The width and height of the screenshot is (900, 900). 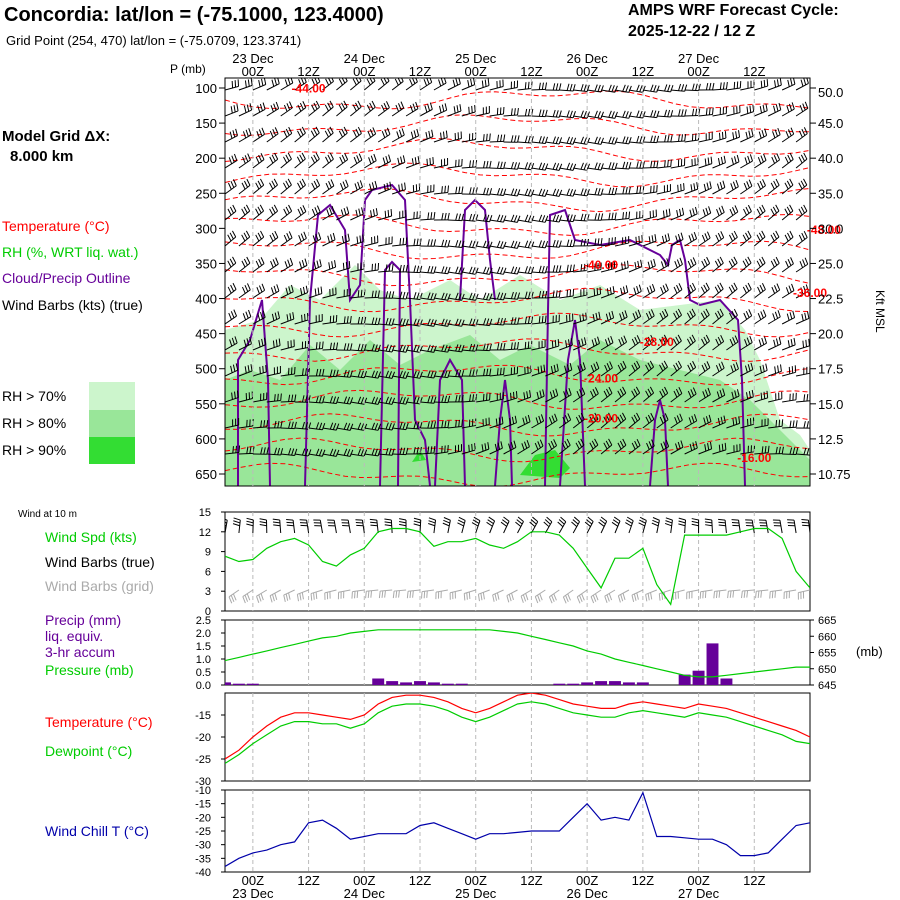 What do you see at coordinates (830, 404) in the screenshot?
I see `kft-tick-label: 15.0` at bounding box center [830, 404].